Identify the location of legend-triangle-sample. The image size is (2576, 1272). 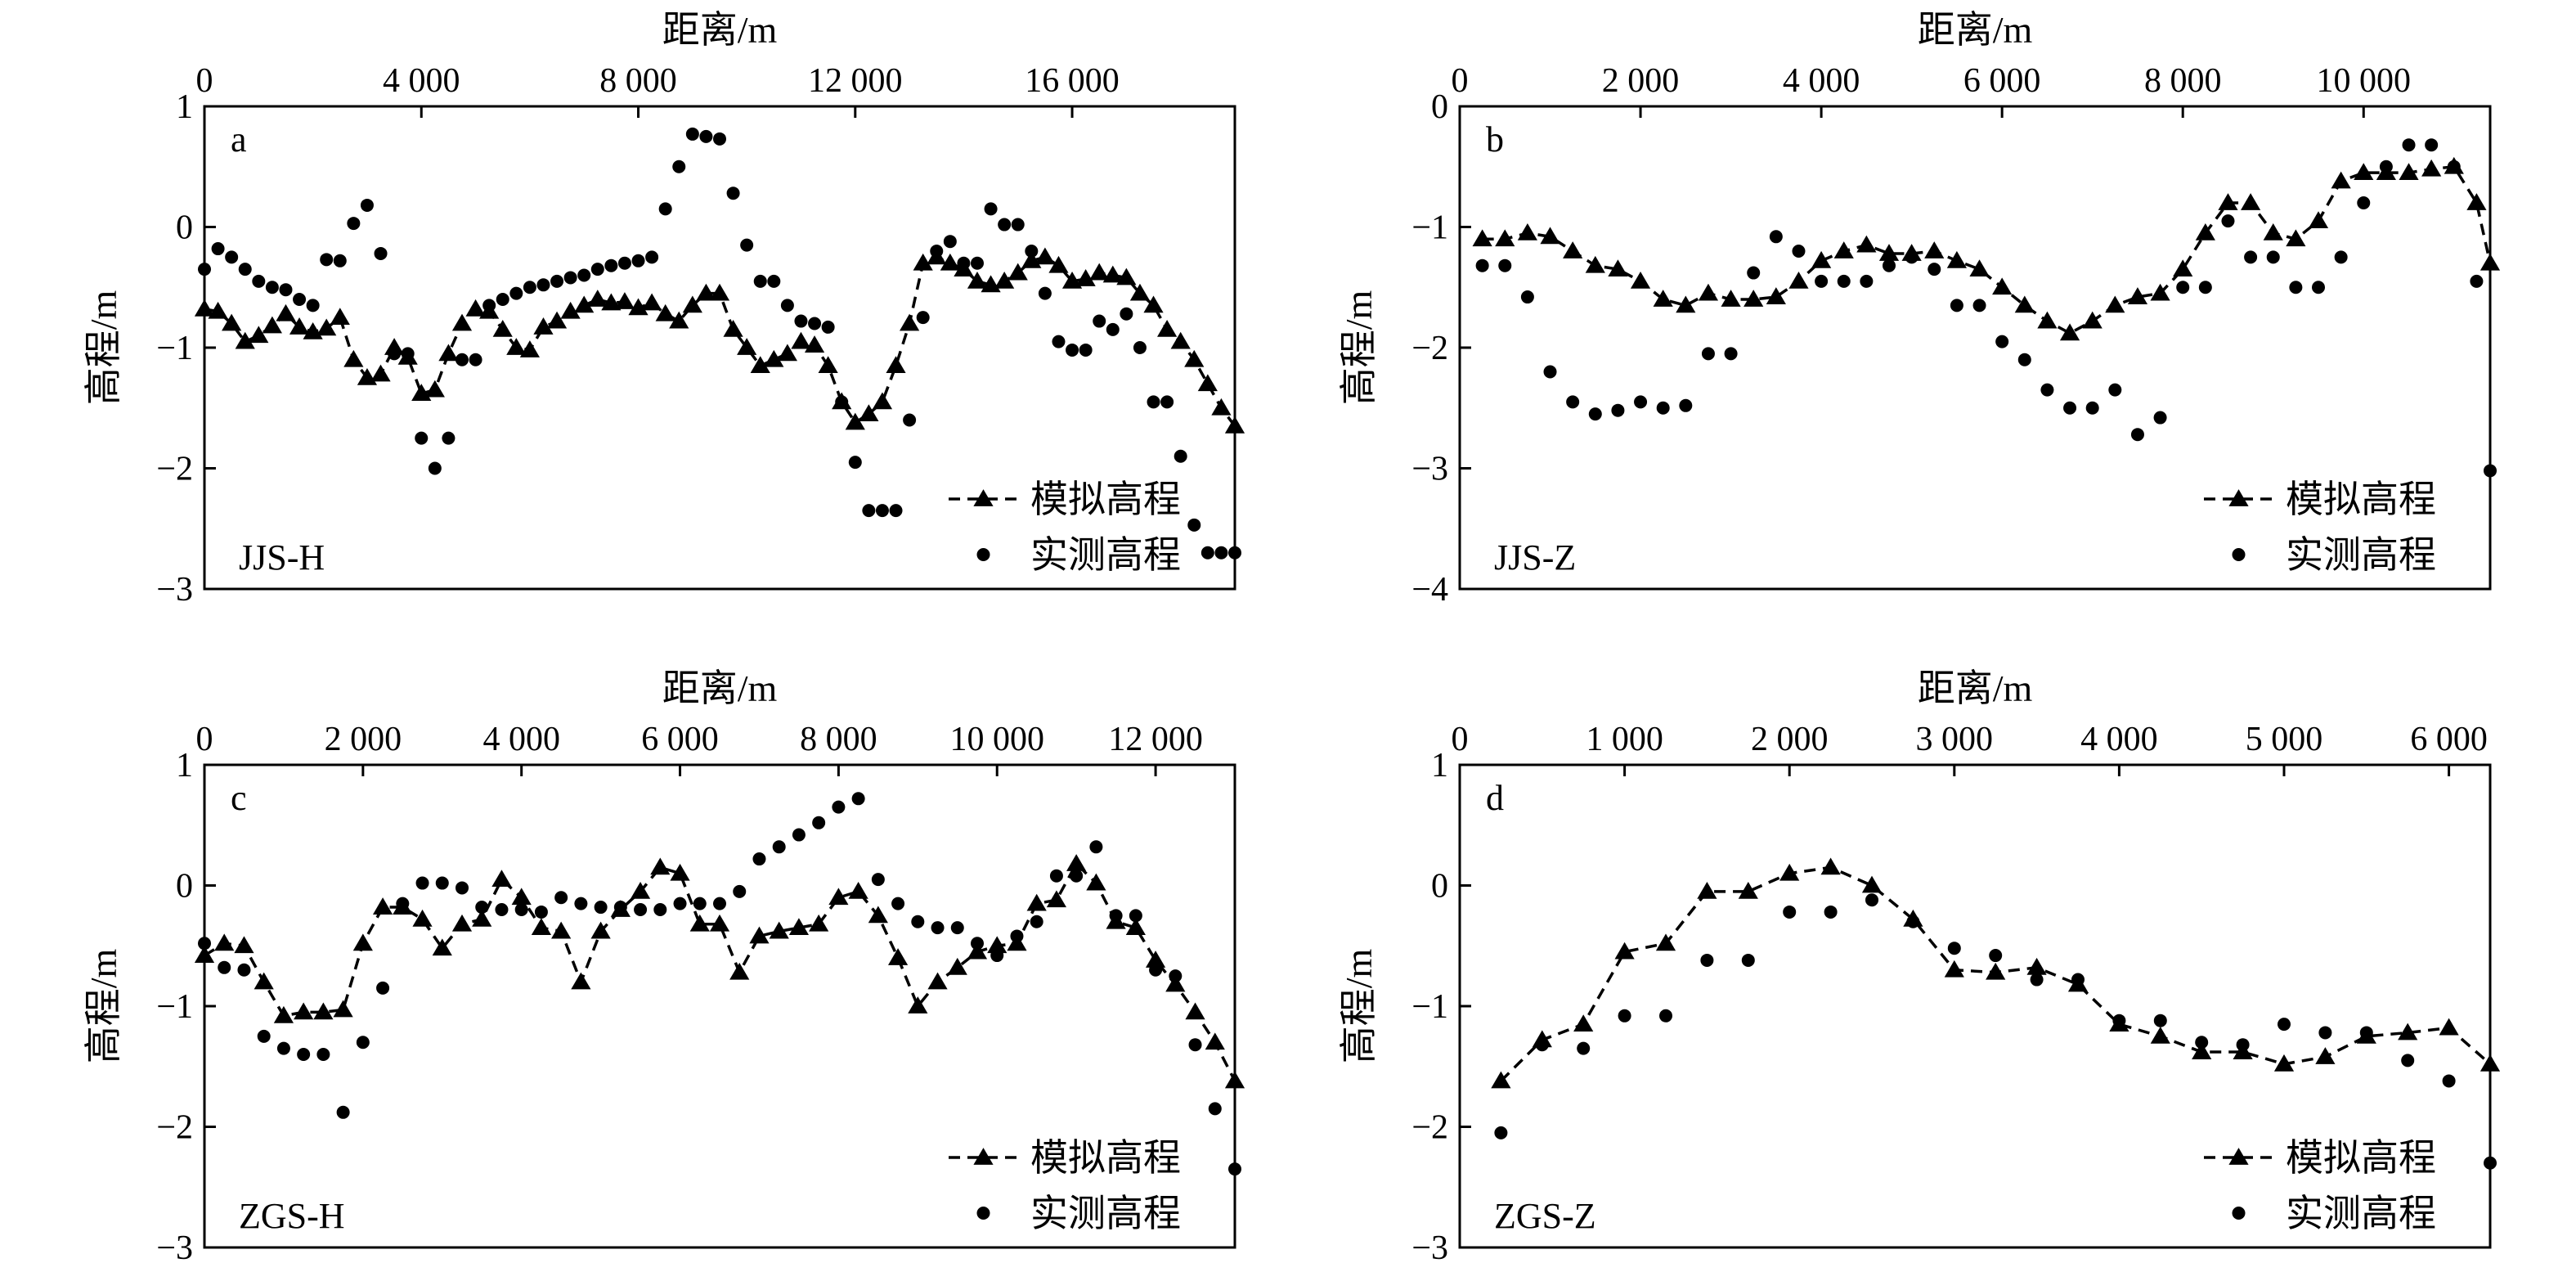
(983, 497).